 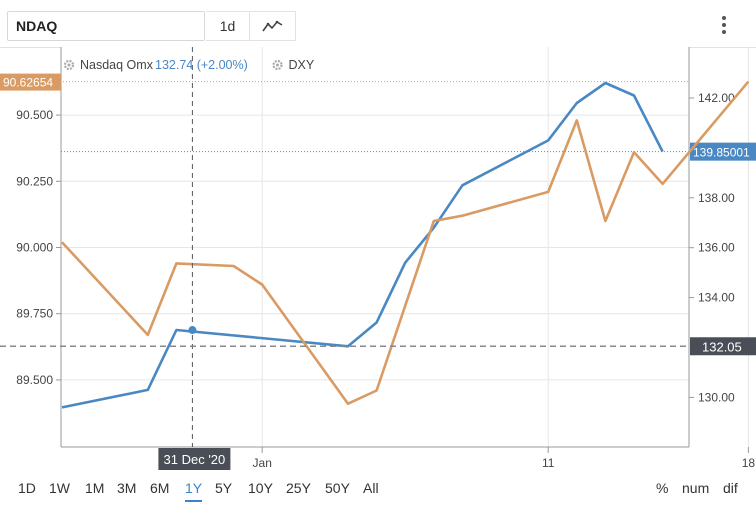 I want to click on x-tick-label: Jan, so click(x=262, y=463).